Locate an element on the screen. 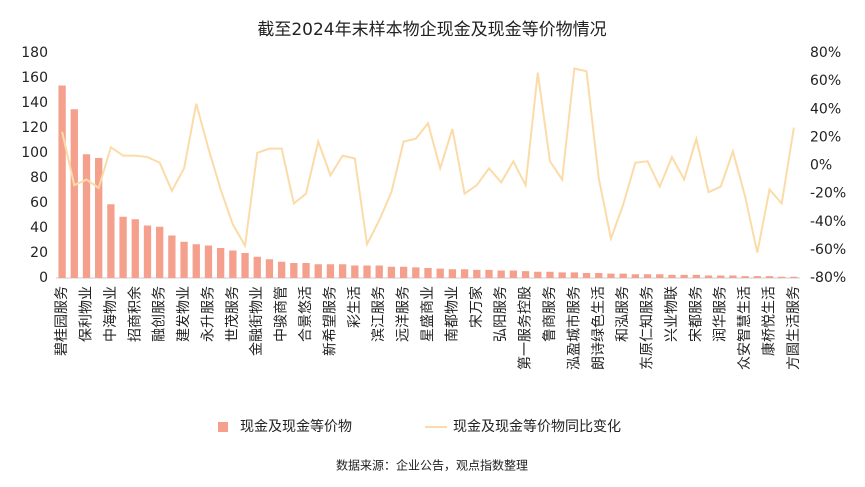  x-tick-label: 众安智慧生活 is located at coordinates (745, 328).